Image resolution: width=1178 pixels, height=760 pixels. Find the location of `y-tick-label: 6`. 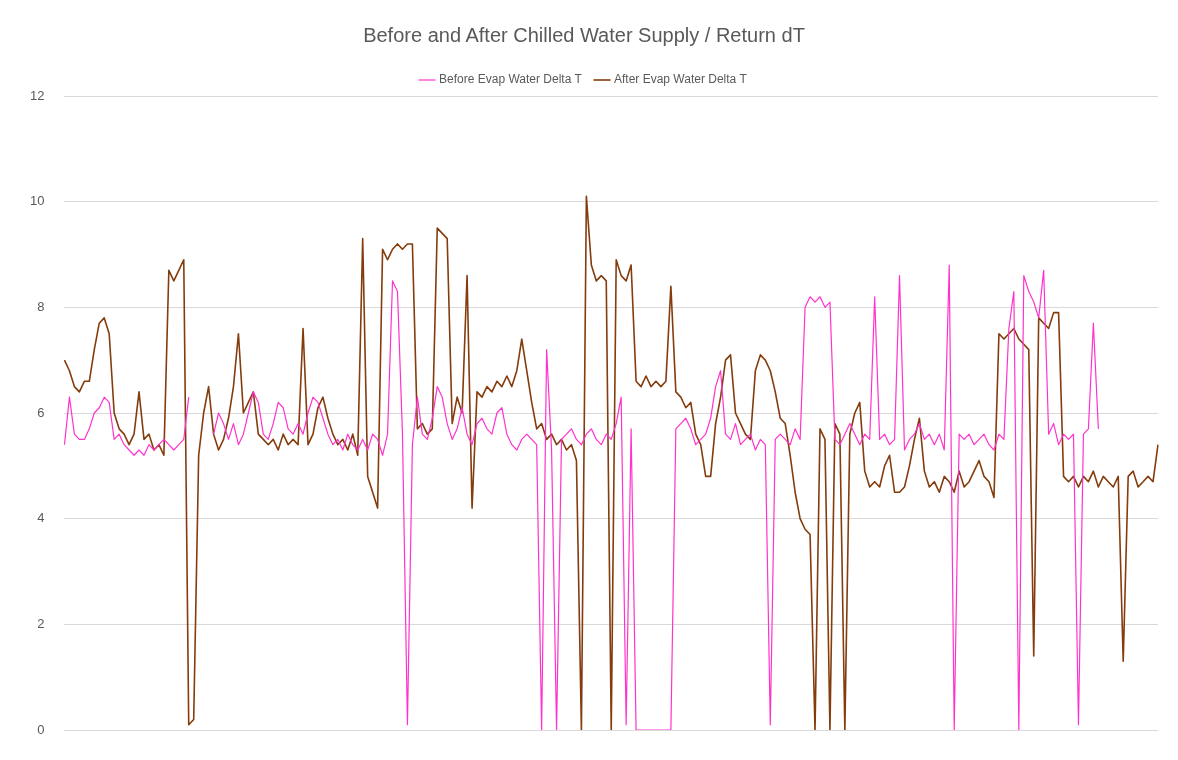

y-tick-label: 6 is located at coordinates (41, 412).